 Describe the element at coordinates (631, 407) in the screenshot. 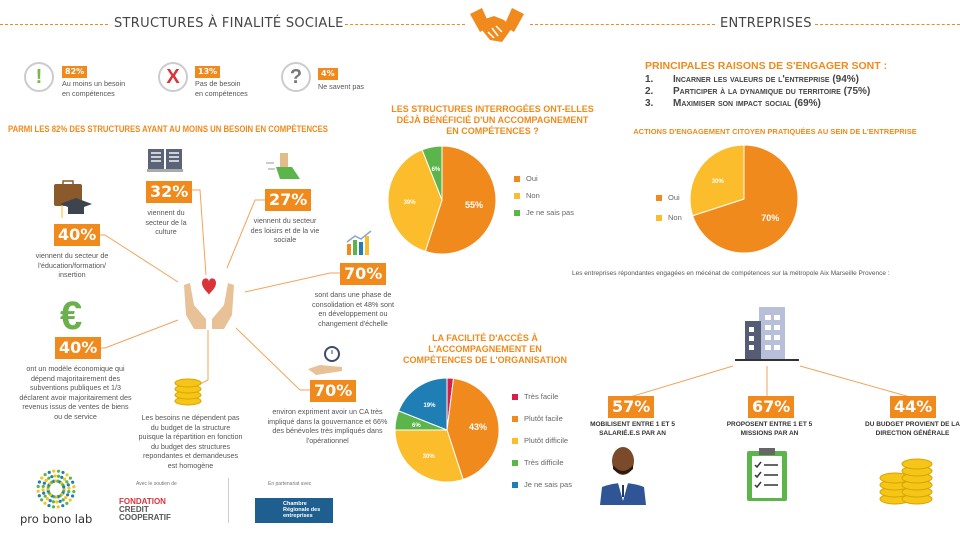

I see `company-stat-value: 57%` at that location.